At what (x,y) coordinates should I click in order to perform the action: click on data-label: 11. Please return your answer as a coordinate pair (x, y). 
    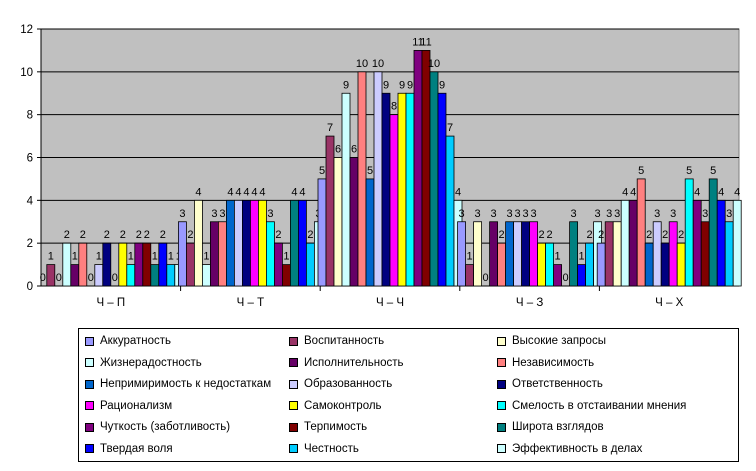
    Looking at the image, I should click on (425, 42).